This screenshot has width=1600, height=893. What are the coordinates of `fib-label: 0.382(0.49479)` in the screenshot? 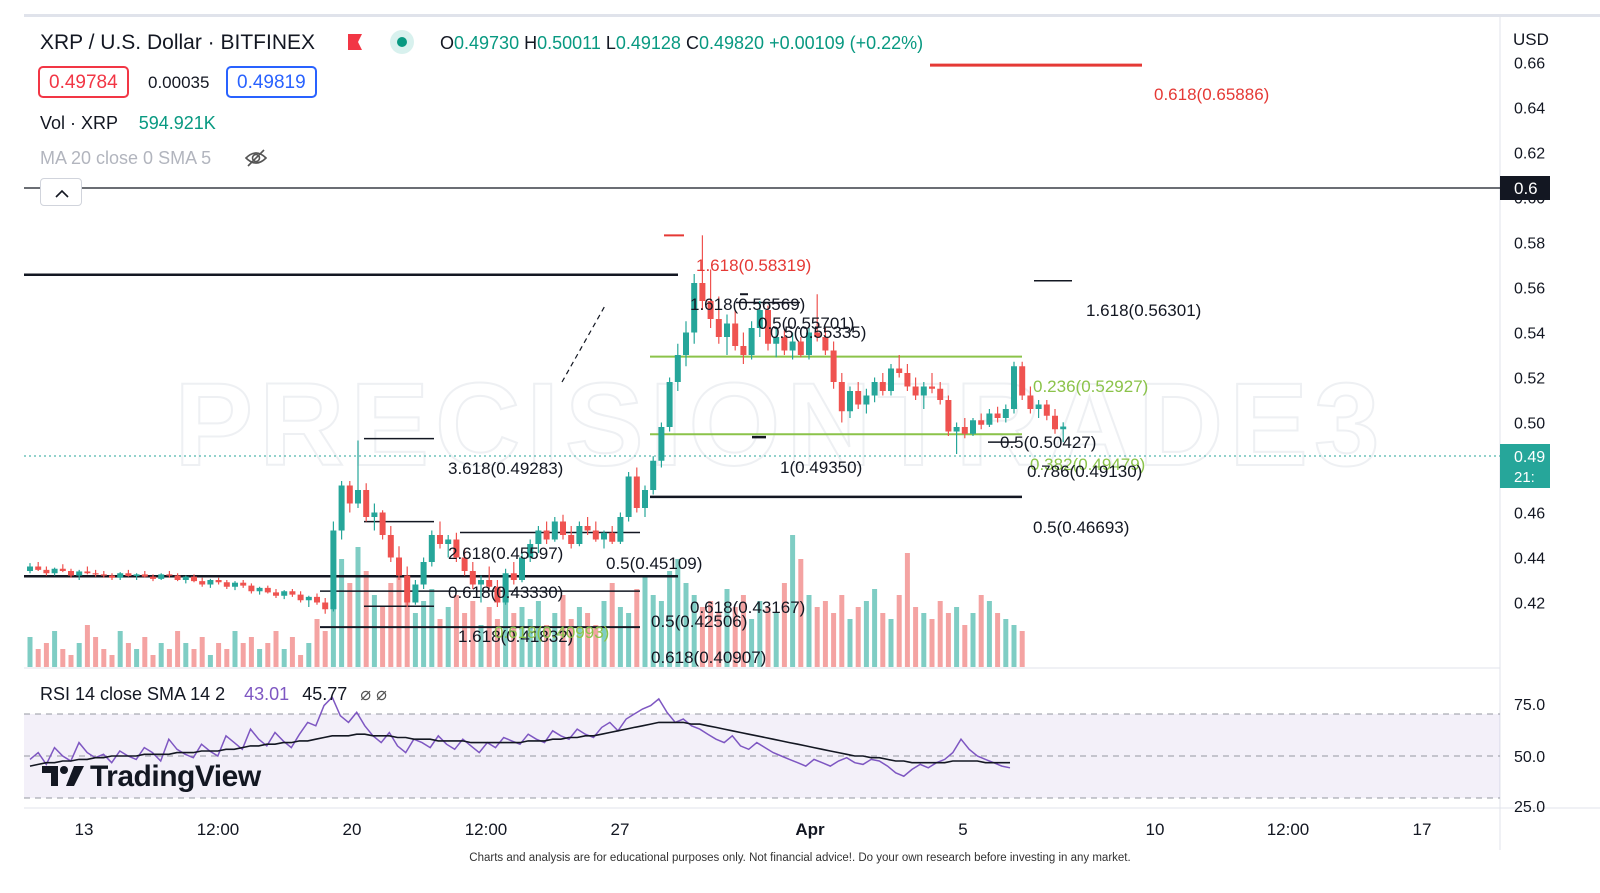 It's located at (1087, 464).